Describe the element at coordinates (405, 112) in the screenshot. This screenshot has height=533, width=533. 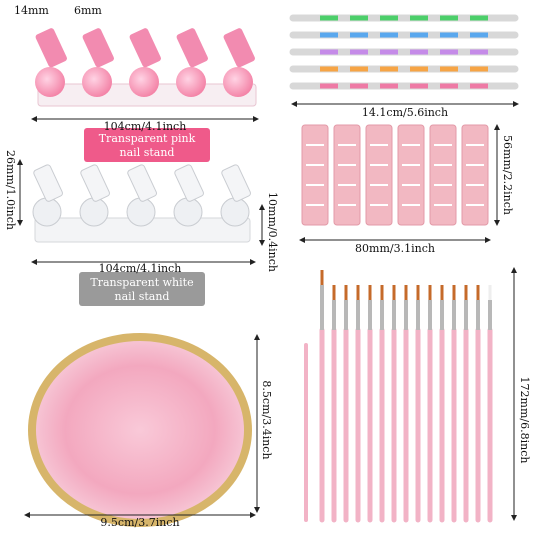
I see `length-label: 14.1cm/5.6inch` at that location.